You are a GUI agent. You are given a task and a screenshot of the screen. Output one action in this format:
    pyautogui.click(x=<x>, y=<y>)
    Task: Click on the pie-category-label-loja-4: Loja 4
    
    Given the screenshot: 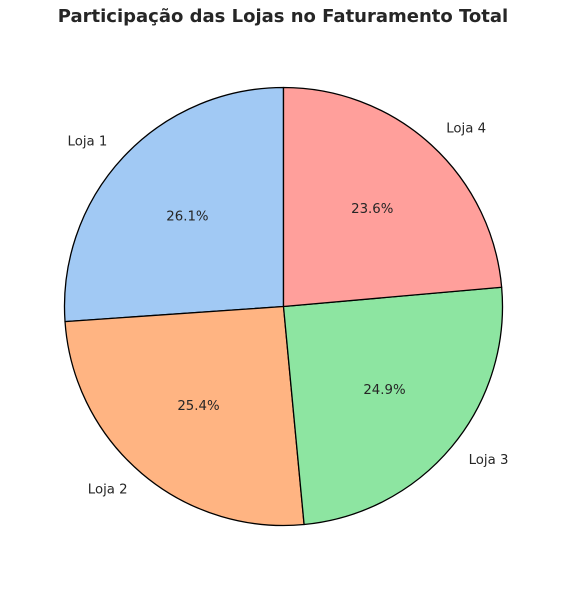 What is the action you would take?
    pyautogui.click(x=466, y=128)
    